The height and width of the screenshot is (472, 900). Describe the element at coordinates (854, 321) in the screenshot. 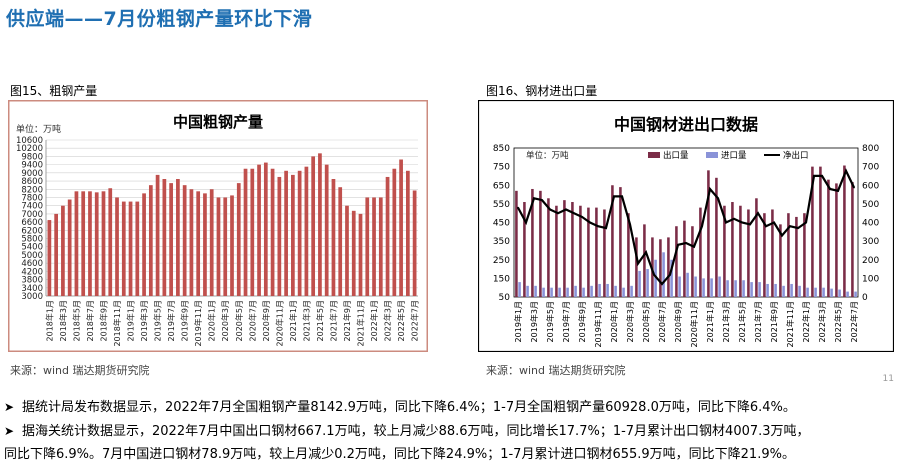

I see `x-tick-label: 2022年7月` at that location.